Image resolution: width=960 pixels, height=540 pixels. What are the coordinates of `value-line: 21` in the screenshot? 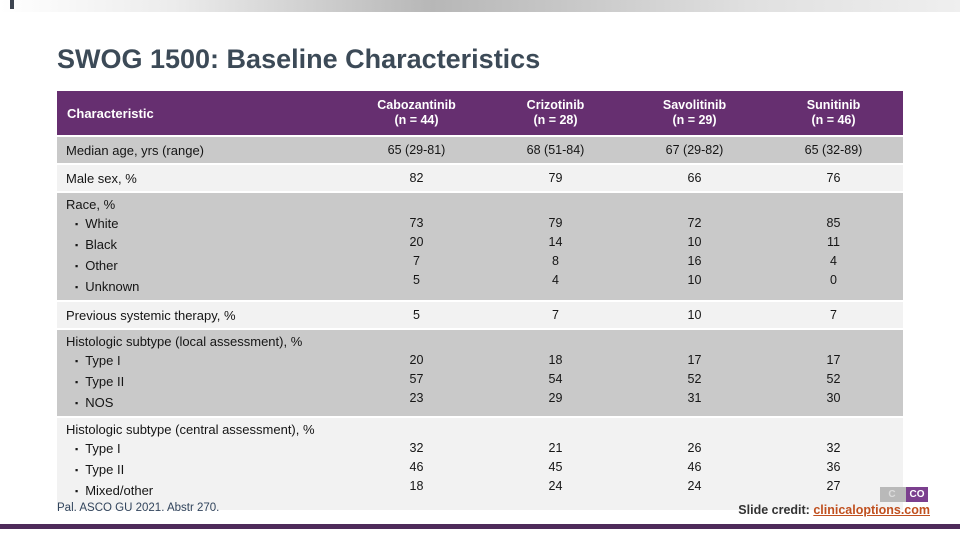 It's located at (555, 448).